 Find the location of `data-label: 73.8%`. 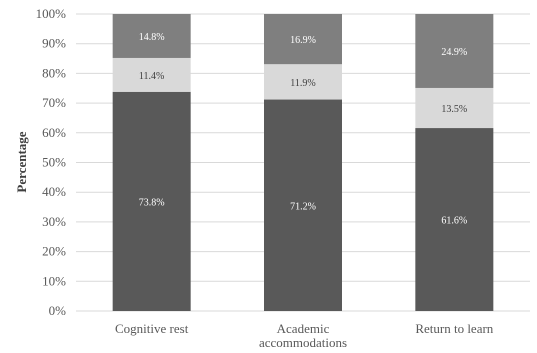

data-label: 73.8% is located at coordinates (152, 202).